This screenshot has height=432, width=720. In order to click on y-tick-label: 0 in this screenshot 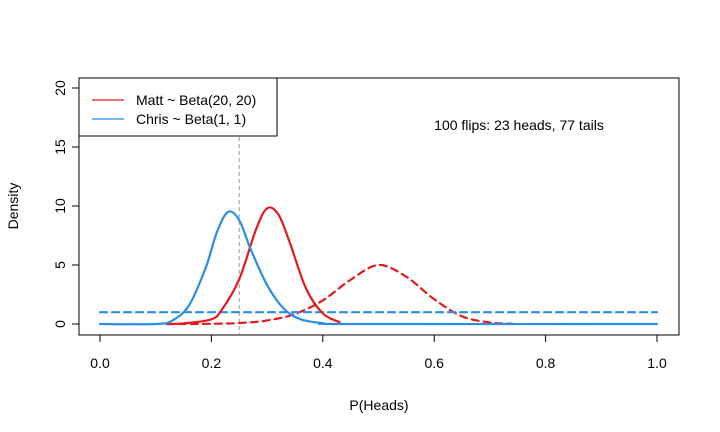, I will do `click(60, 324)`.